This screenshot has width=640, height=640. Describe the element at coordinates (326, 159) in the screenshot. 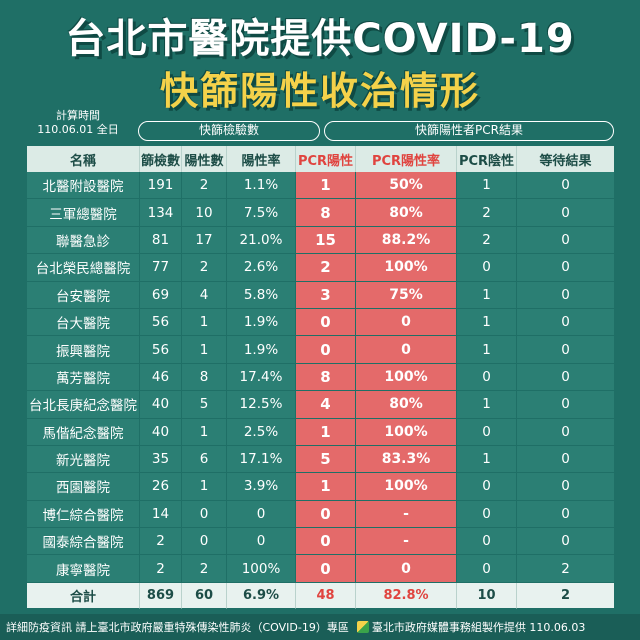

I see `header-pcr-positive: PCR陽性` at that location.